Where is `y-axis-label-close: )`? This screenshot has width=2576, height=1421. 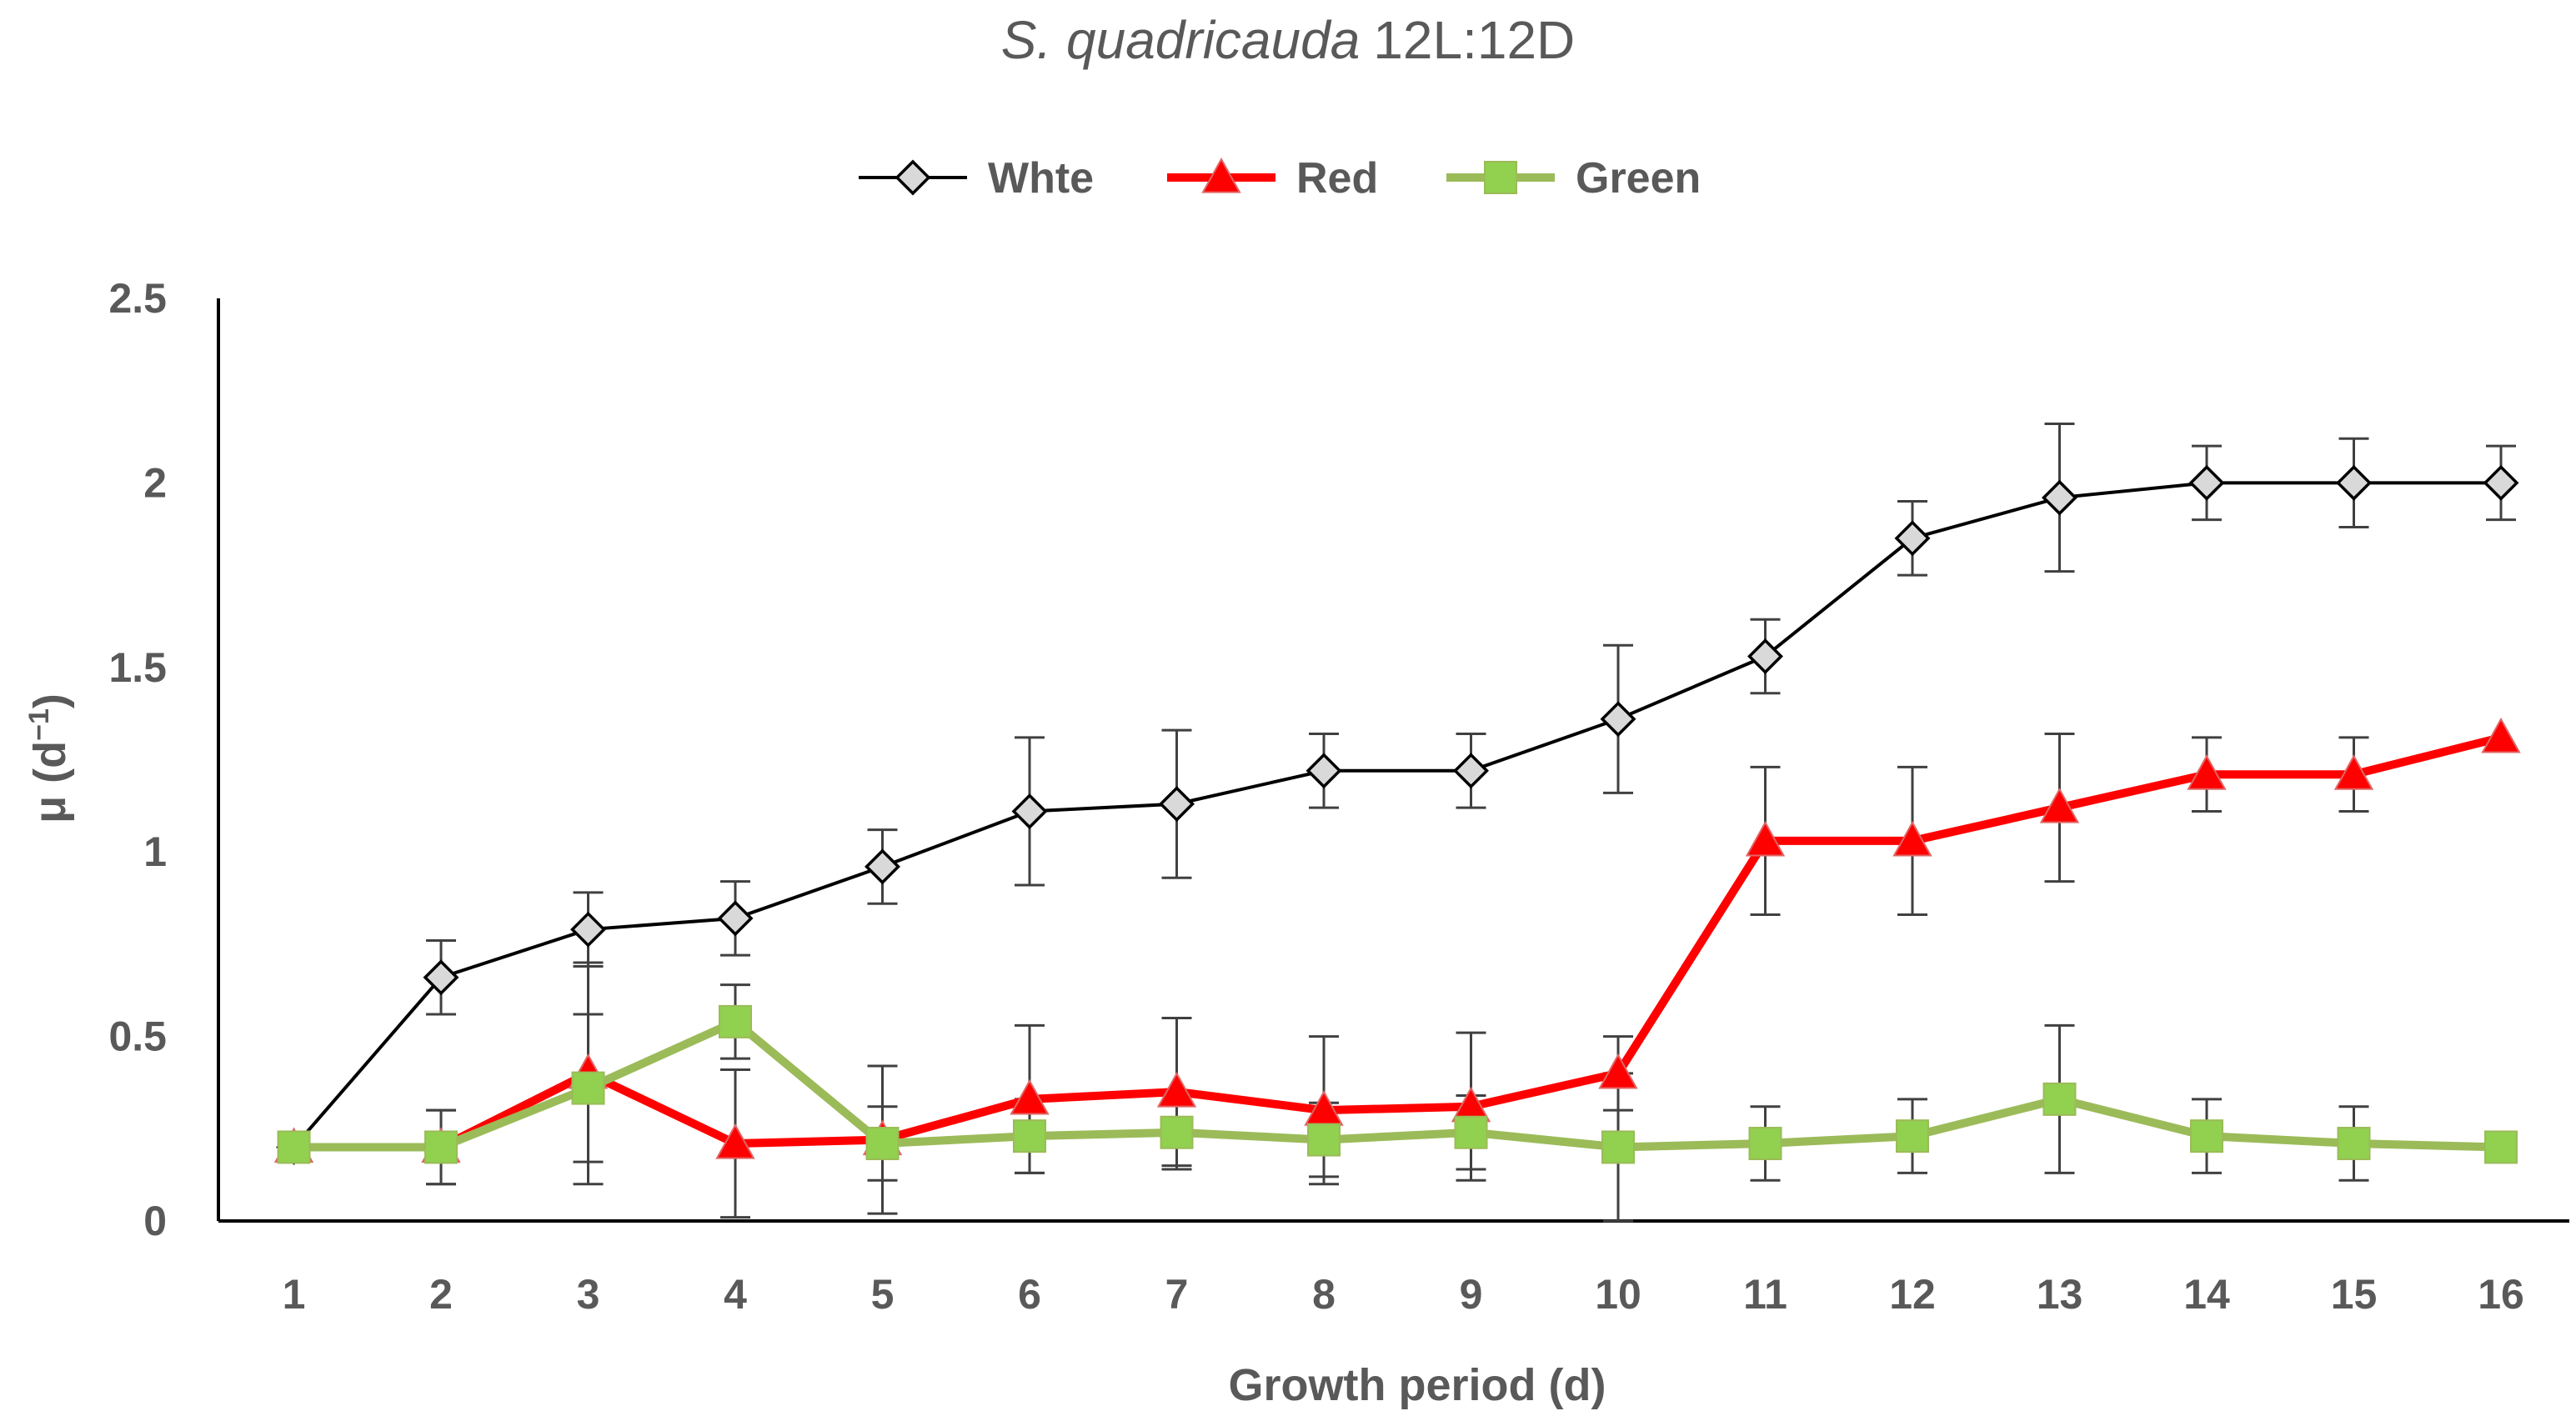
y-axis-label-close: ) is located at coordinates (50, 700).